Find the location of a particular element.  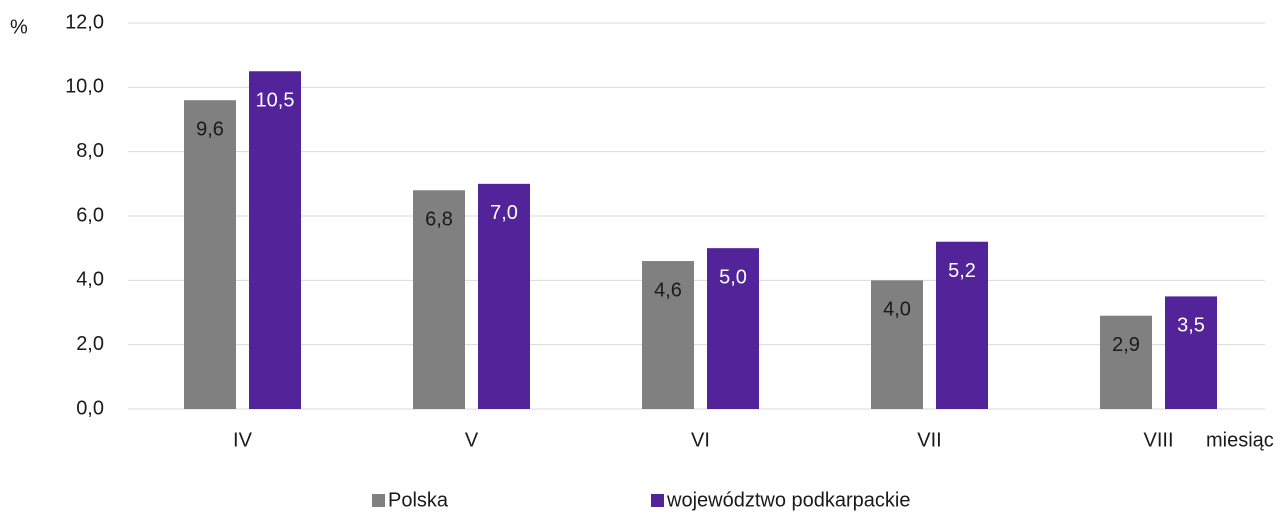

y-tick-label: 2,0 is located at coordinates (90, 344).